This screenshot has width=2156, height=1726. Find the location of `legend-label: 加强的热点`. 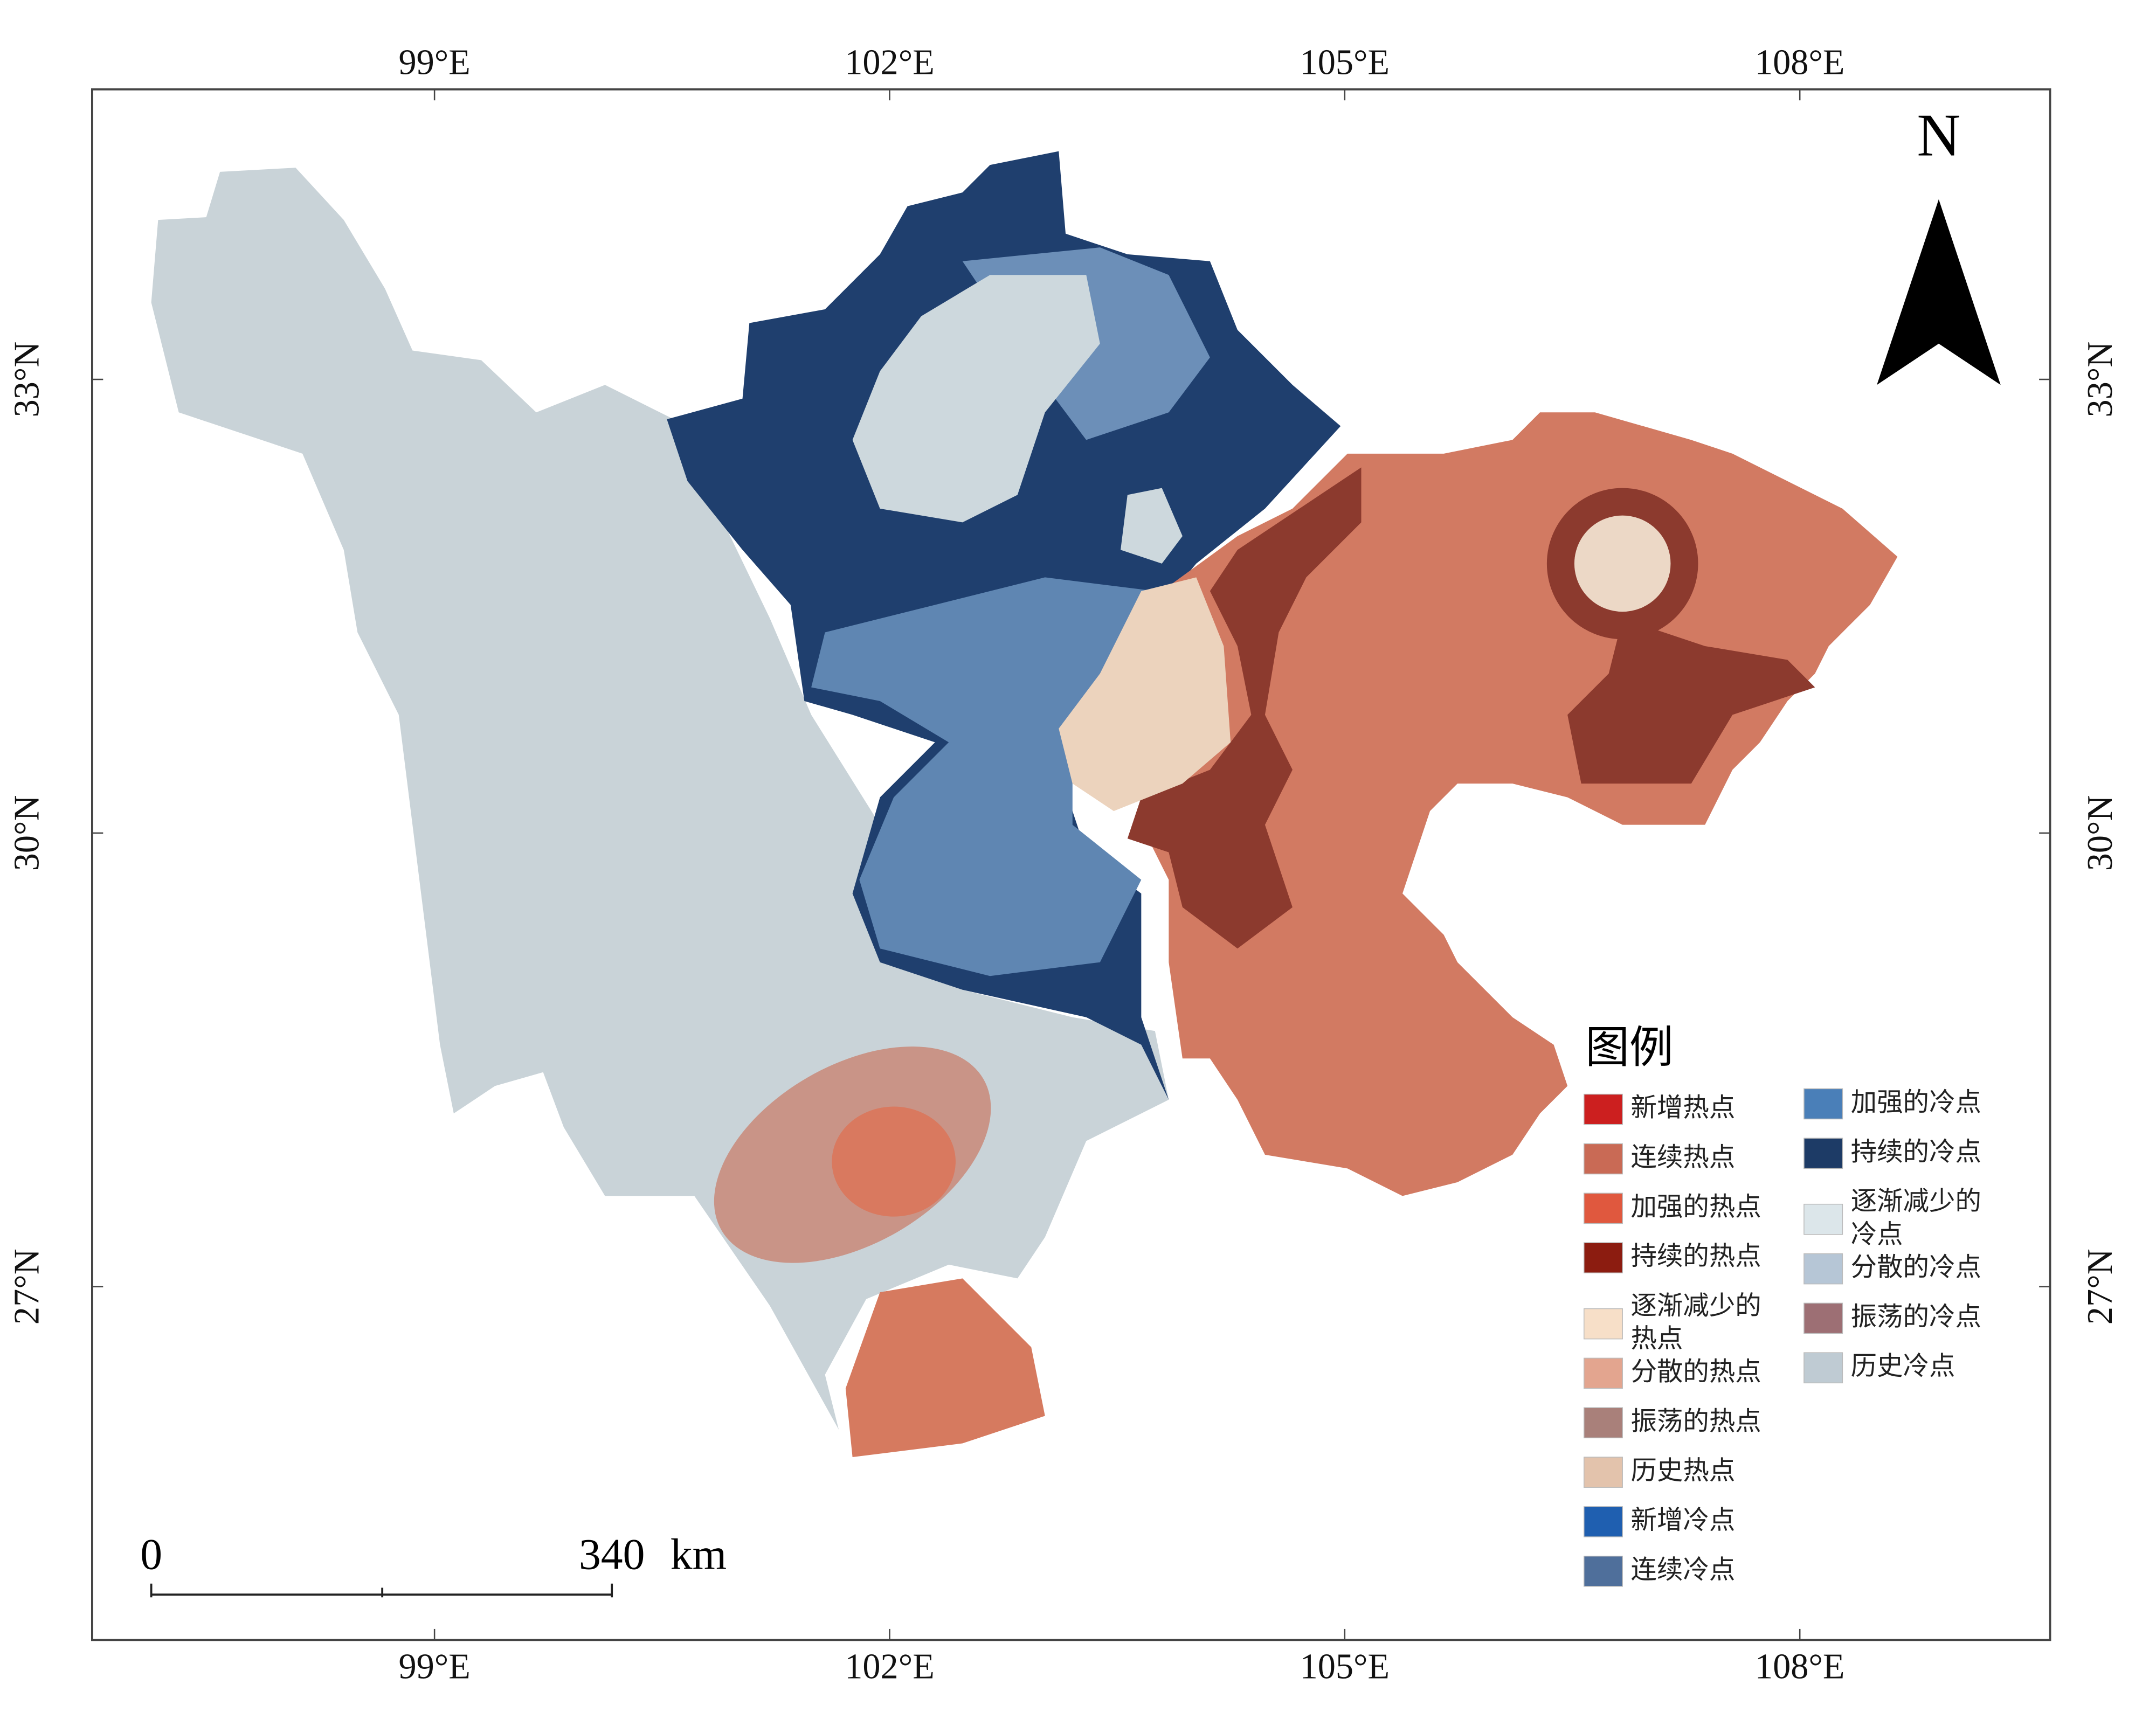

legend-label: 加强的热点 is located at coordinates (1695, 1206).